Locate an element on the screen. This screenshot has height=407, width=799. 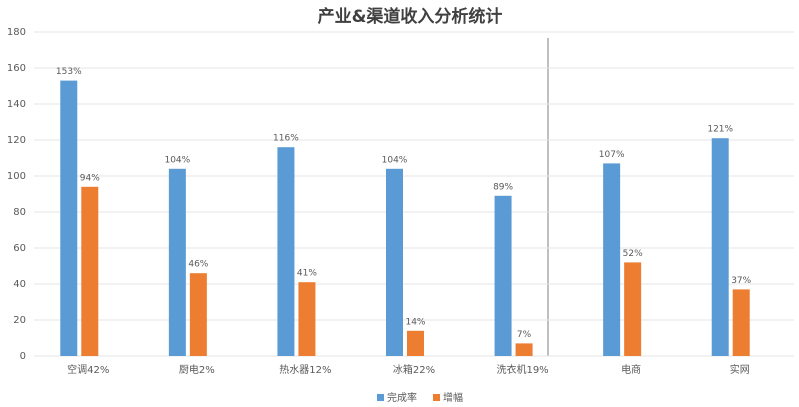
y-tick-label: 120 is located at coordinates (16, 140).